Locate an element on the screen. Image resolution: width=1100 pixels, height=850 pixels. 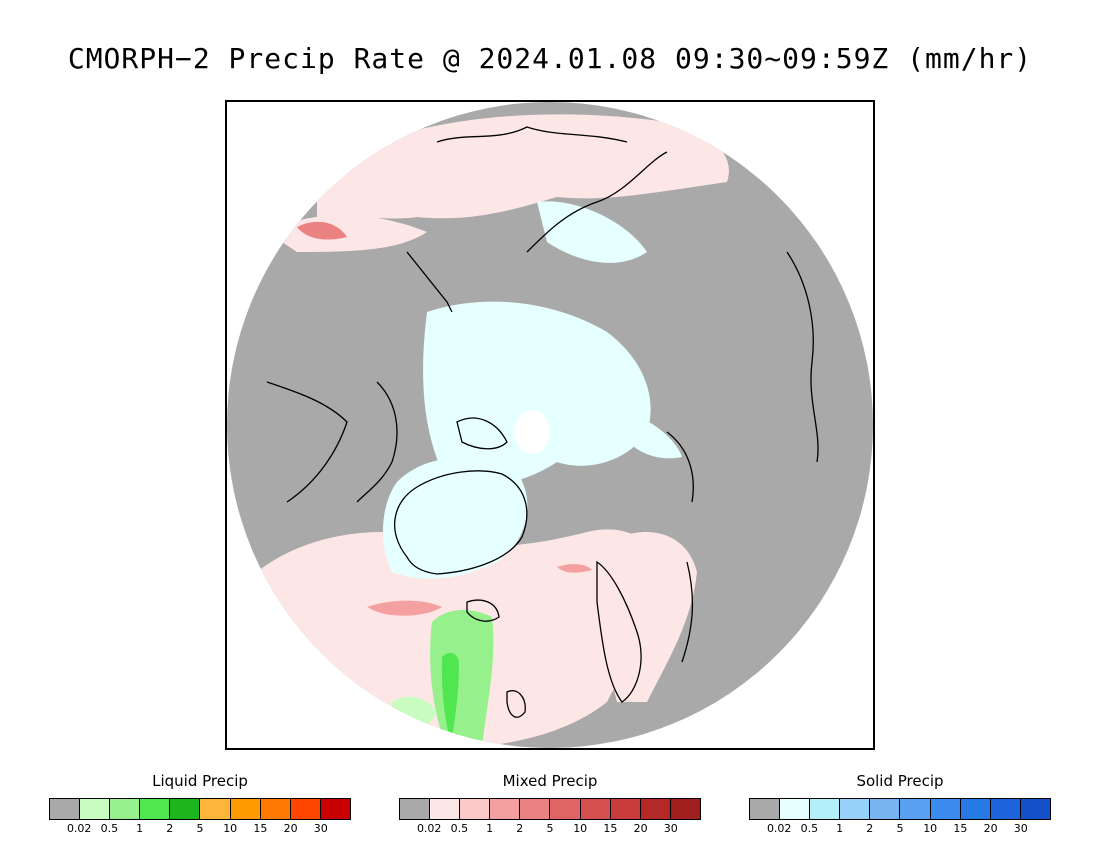
solid-precip-area-arctic is located at coordinates (542, 338).